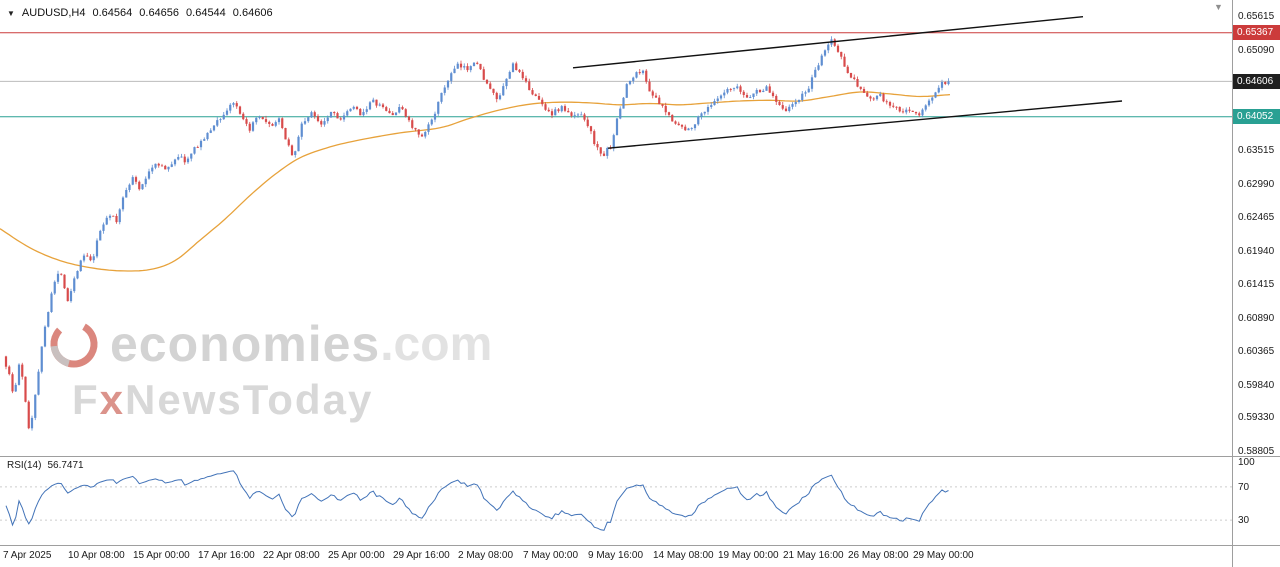 This screenshot has width=1280, height=567. What do you see at coordinates (436, 344) in the screenshot?
I see `watermark-tld: .com` at bounding box center [436, 344].